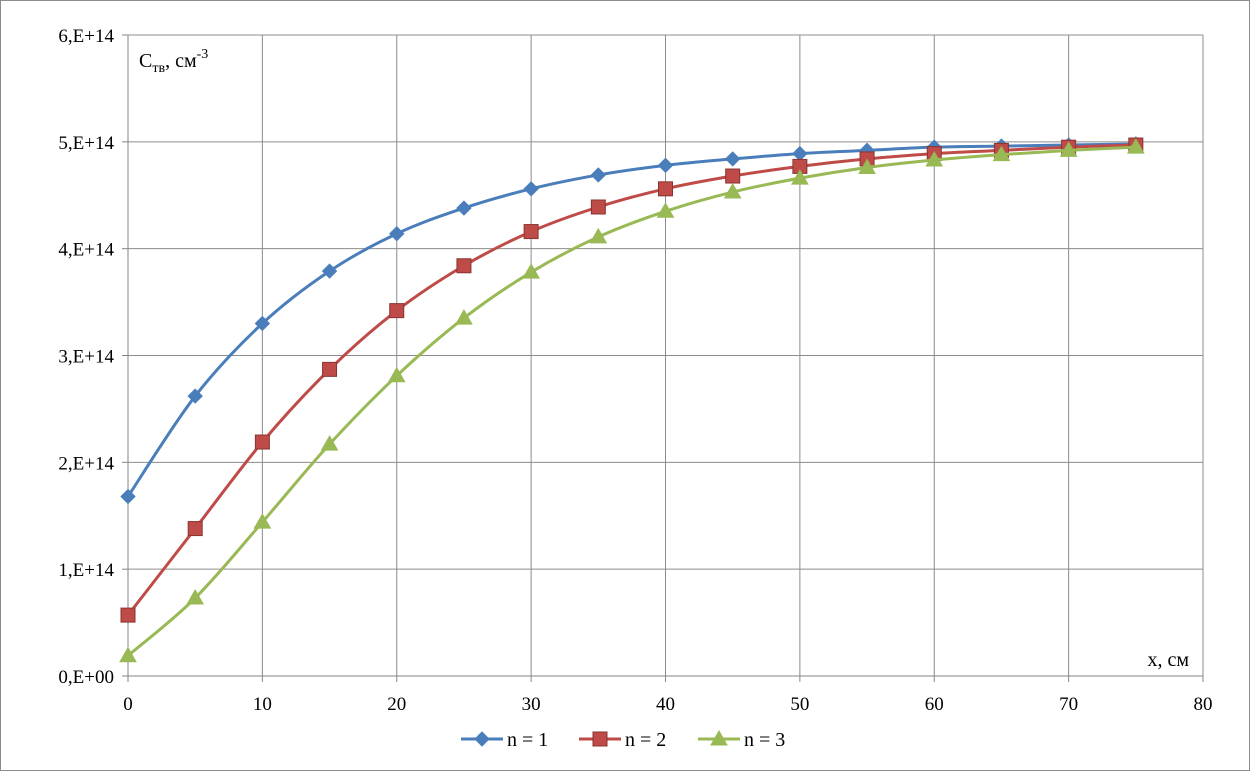 This screenshot has height=775, width=1250. Describe the element at coordinates (158, 68) in the screenshot. I see `y-axis-title-sub: тв` at that location.